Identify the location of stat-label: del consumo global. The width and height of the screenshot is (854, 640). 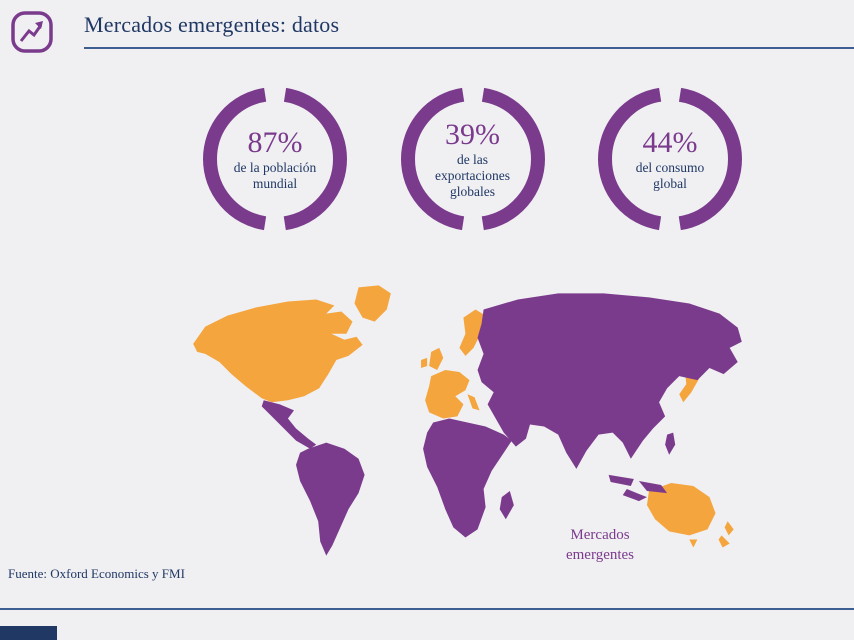
(670, 175).